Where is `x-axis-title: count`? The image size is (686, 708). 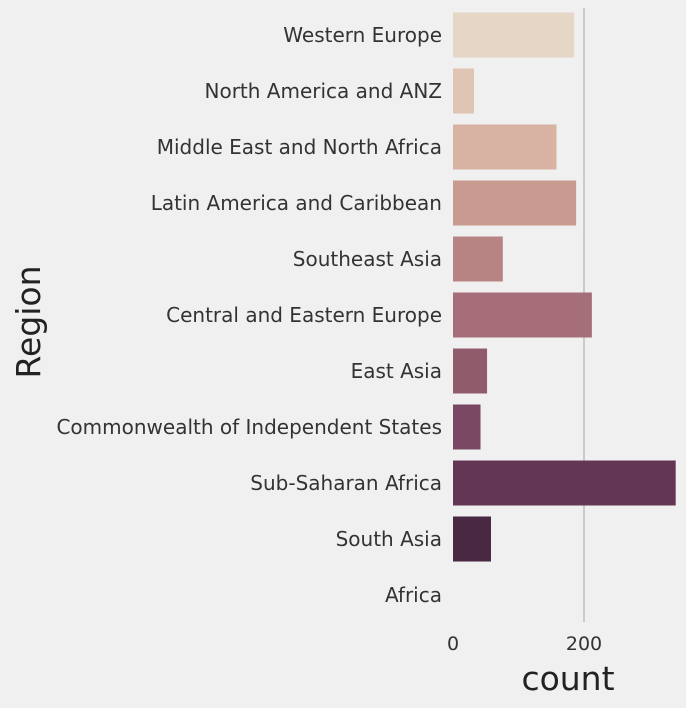
x-axis-title: count is located at coordinates (567, 678).